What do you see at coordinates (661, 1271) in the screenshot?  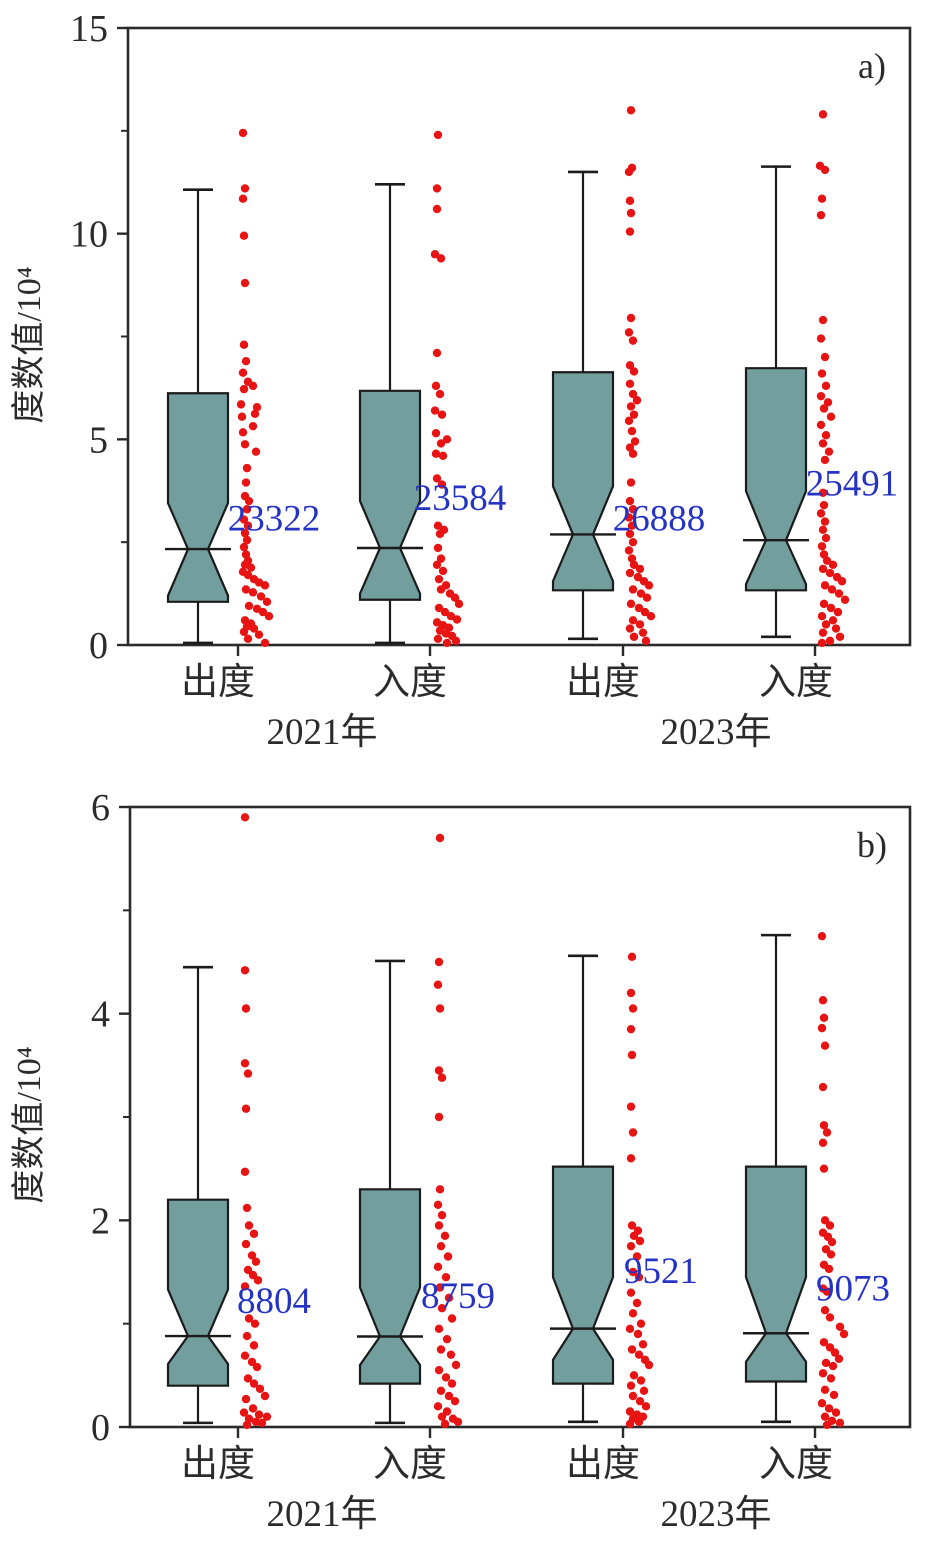 I see `median-value-label: 9521` at bounding box center [661, 1271].